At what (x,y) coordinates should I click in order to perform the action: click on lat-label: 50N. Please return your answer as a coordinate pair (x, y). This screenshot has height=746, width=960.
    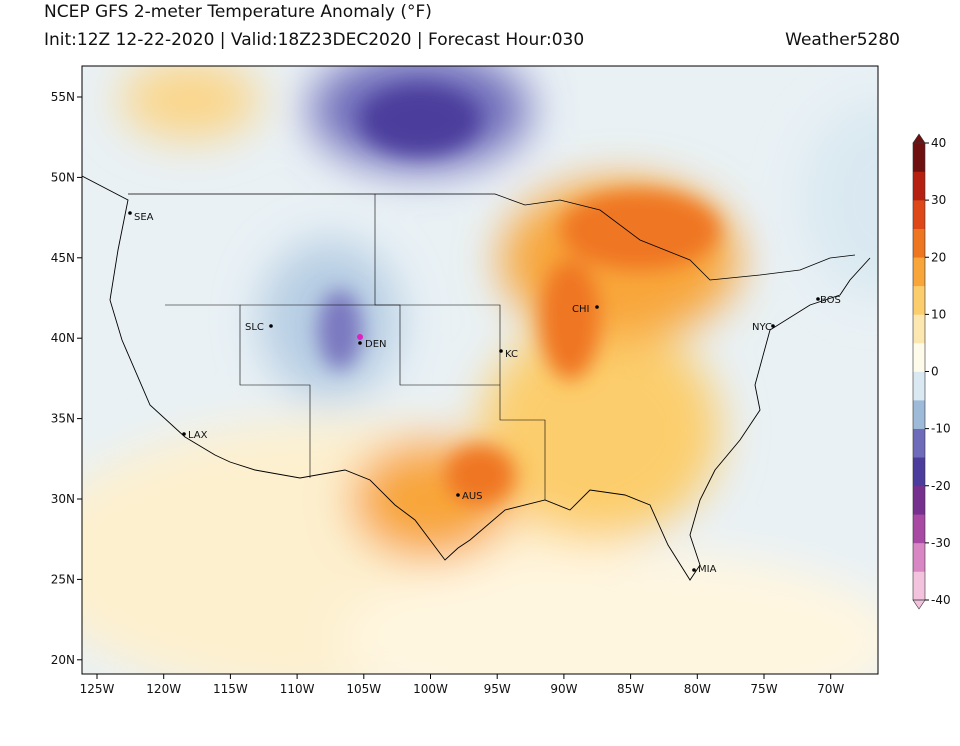
    Looking at the image, I should click on (63, 177).